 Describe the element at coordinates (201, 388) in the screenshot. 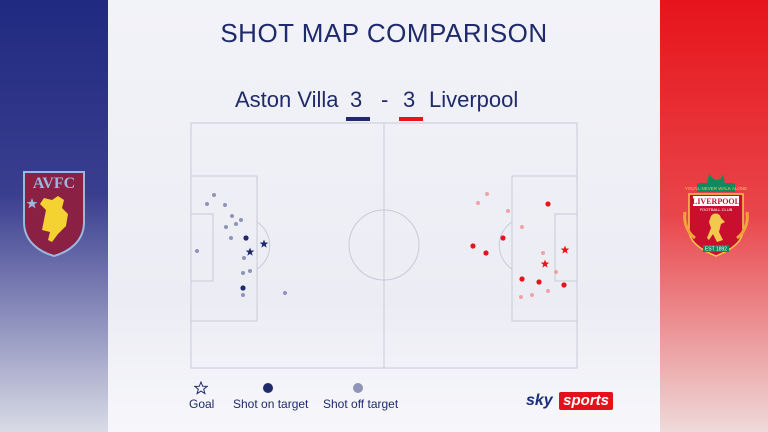

I see `goal-star-icon` at that location.